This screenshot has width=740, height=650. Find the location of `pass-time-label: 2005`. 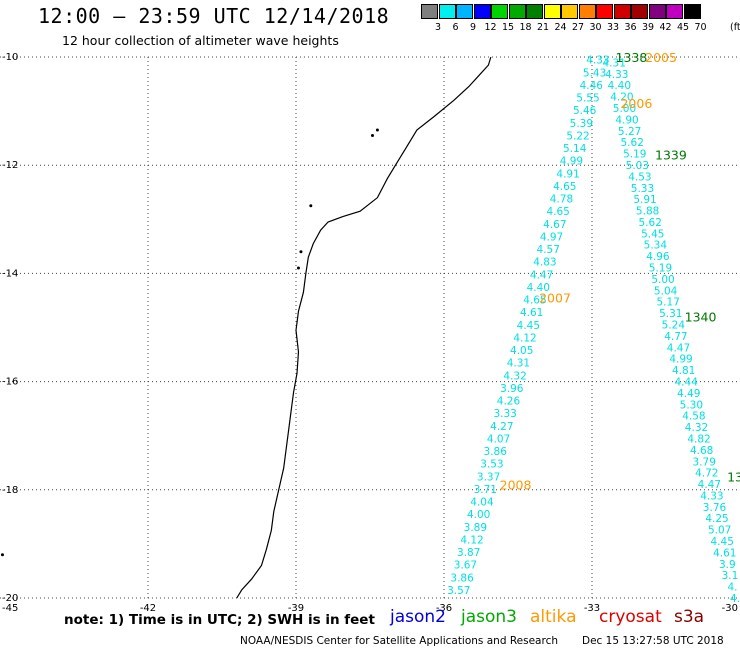

pass-time-label: 2005 is located at coordinates (661, 57).